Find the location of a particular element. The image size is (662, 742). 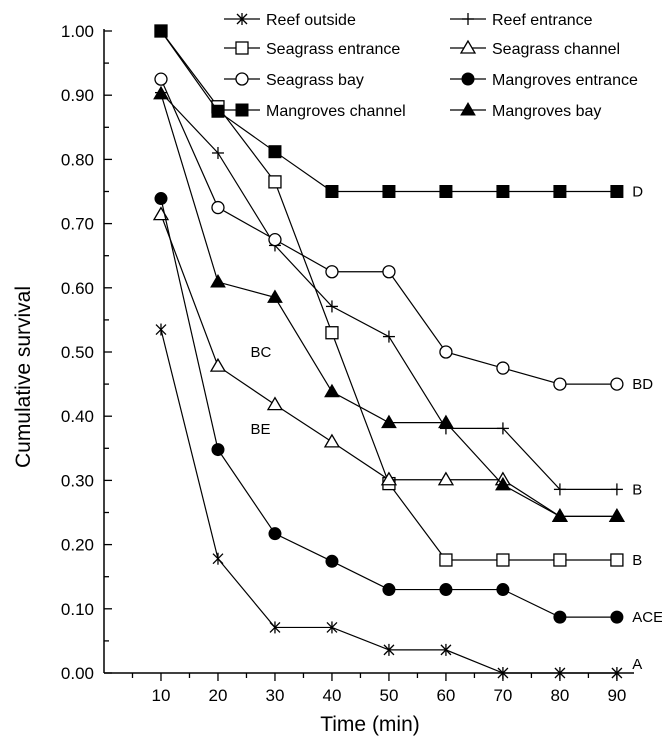

x-tick-label: 60 is located at coordinates (445, 695).